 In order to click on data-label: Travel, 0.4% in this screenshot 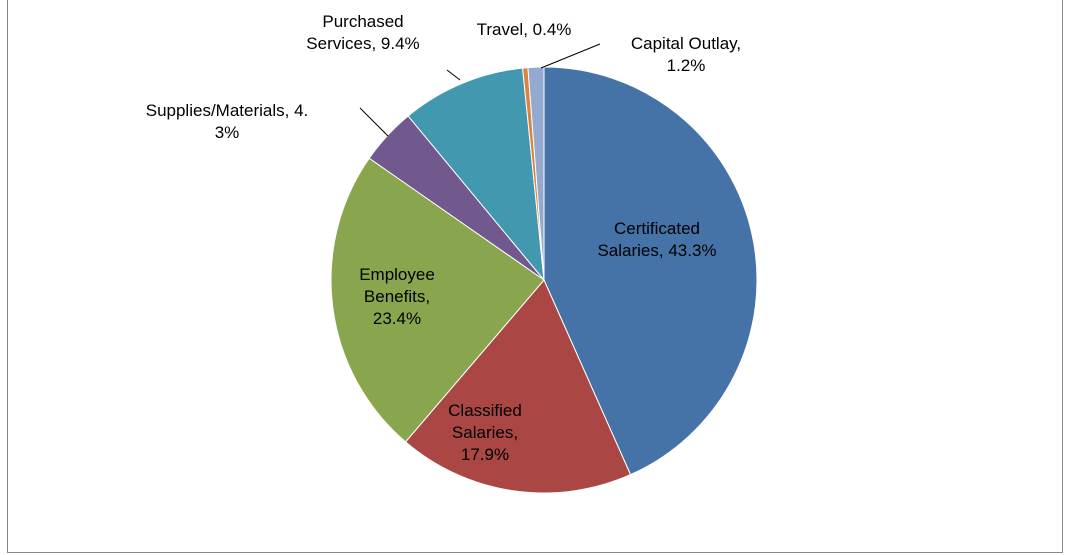, I will do `click(524, 29)`.